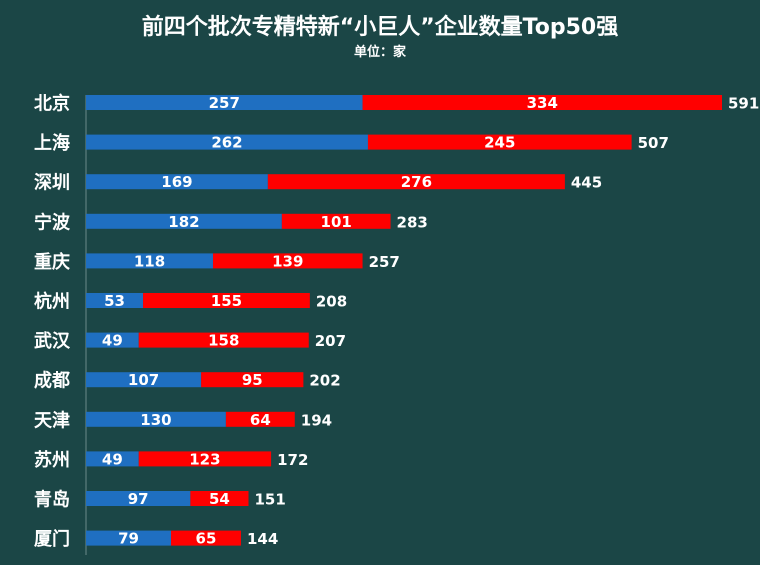 This screenshot has height=565, width=760. Describe the element at coordinates (330, 341) in the screenshot. I see `total-label: 207` at that location.